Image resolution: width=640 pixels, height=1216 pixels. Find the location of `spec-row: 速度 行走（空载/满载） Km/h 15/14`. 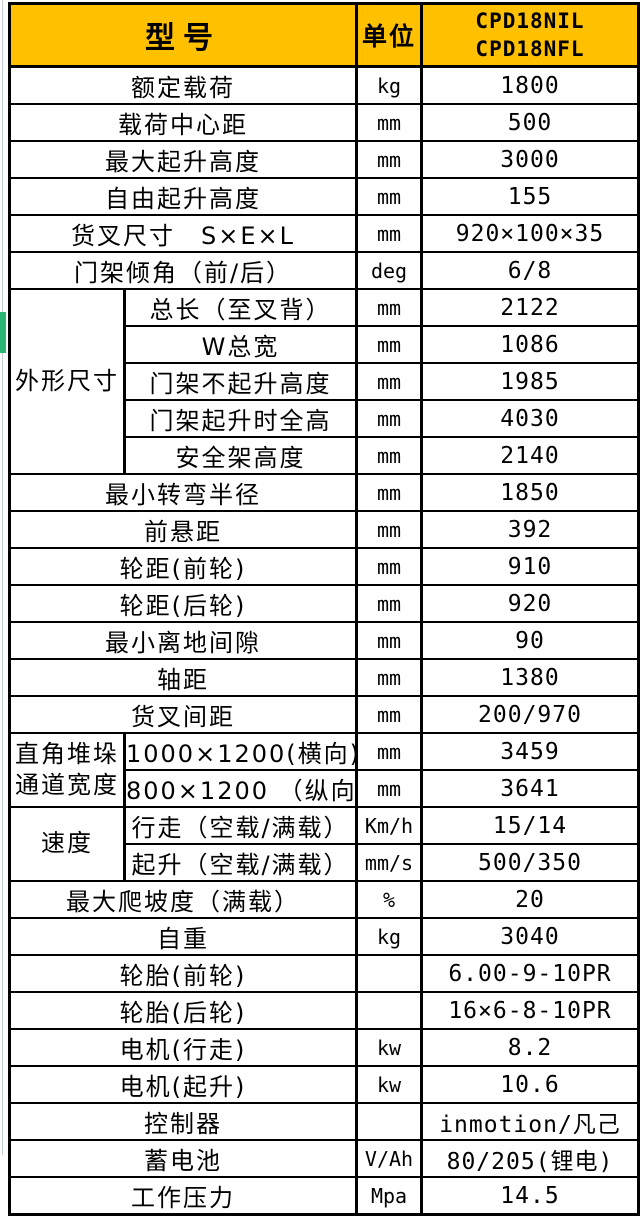

spec-row: 速度 行走（空载/满载） Km/h 15/14 is located at coordinates (324, 844).